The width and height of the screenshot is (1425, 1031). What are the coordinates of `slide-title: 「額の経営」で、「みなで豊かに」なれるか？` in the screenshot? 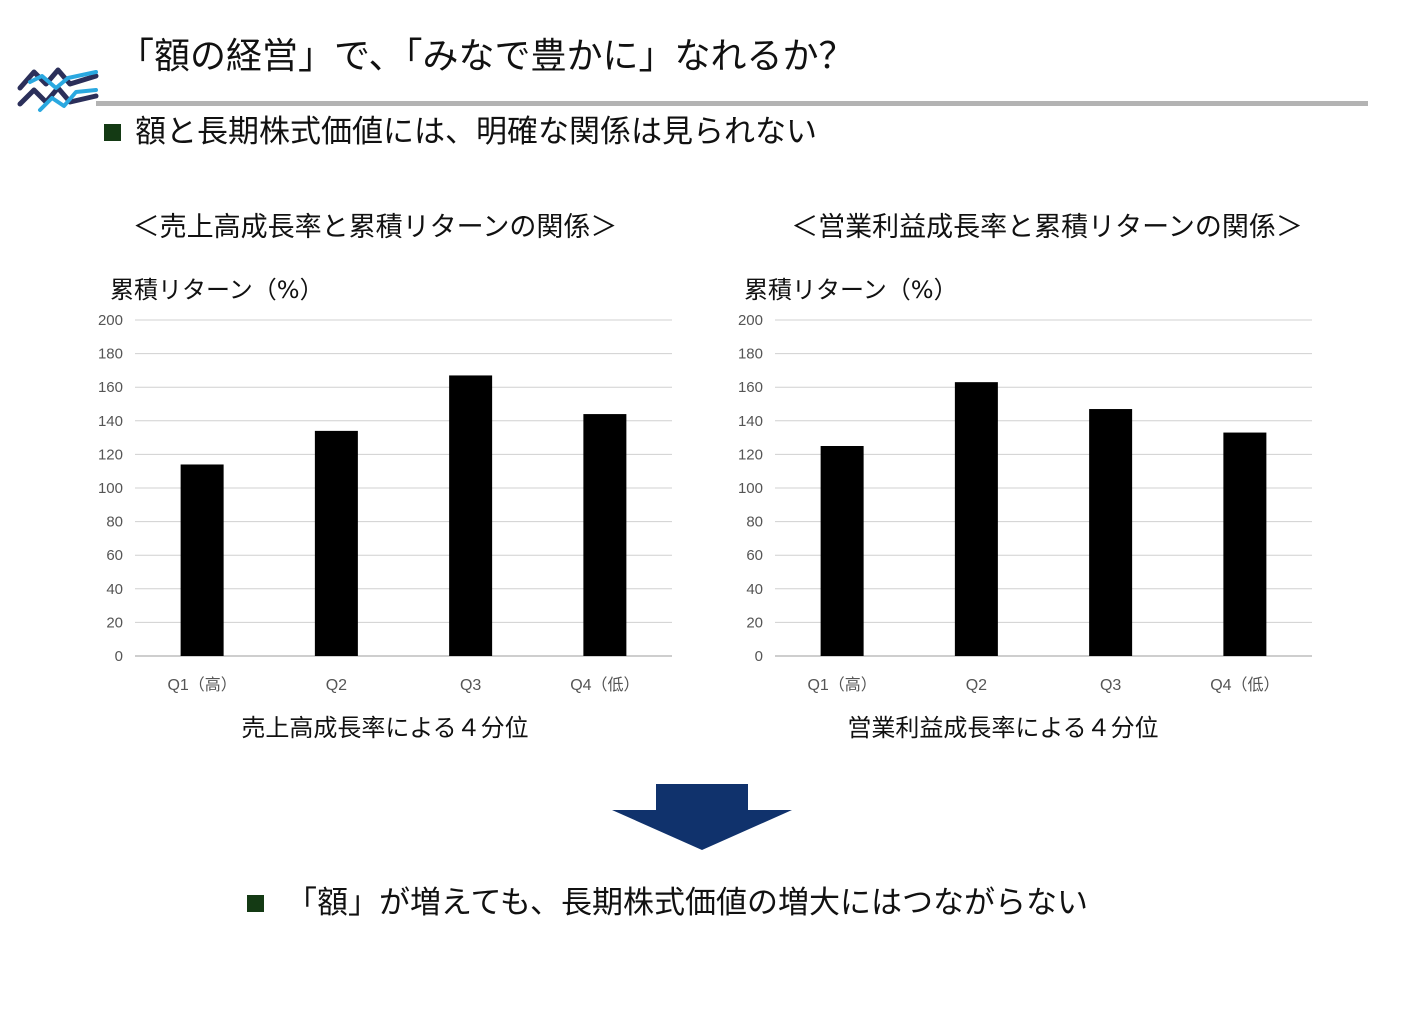 It's located at (486, 56).